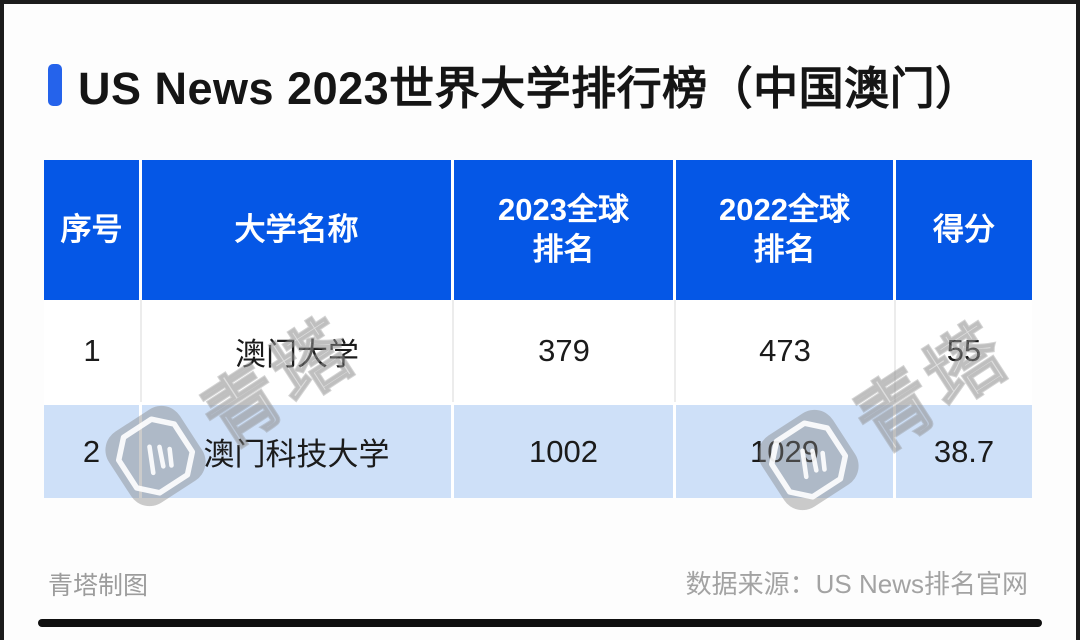 Image resolution: width=1080 pixels, height=640 pixels. I want to click on title-row: US News 2023世界大学排行榜（中国澳门）, so click(544, 84).